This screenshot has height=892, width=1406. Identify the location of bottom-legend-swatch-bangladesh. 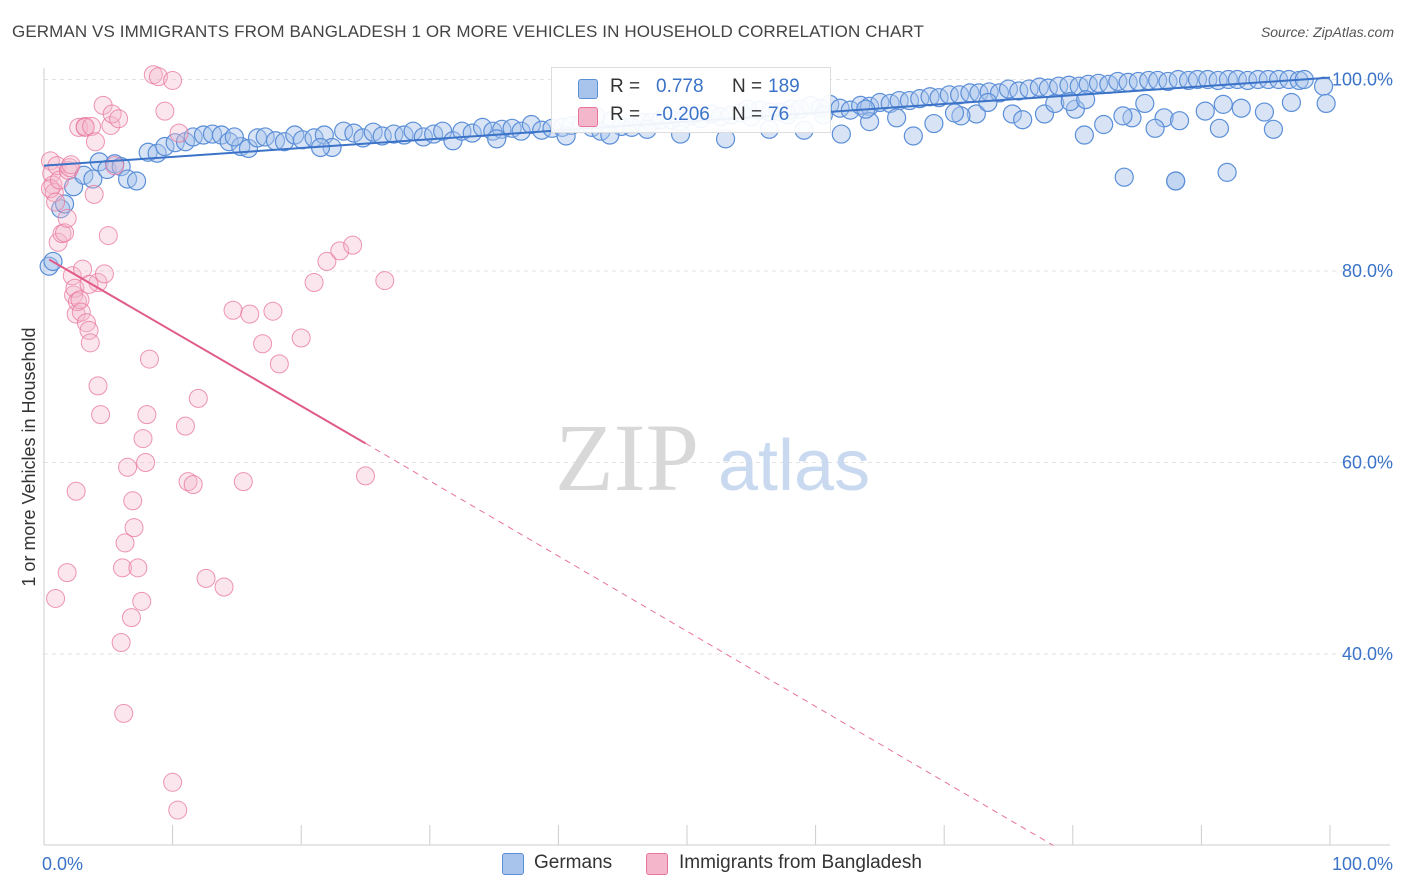
(657, 864).